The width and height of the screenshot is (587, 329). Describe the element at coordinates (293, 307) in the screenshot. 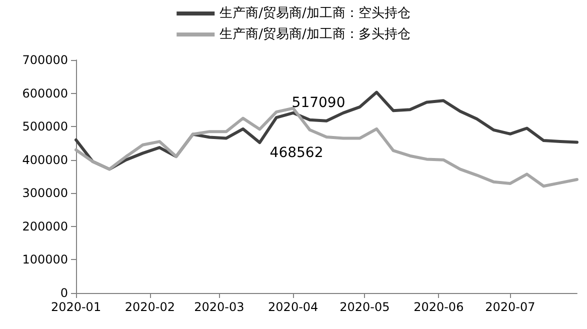

I see `x-tick-label: 2020-04` at that location.